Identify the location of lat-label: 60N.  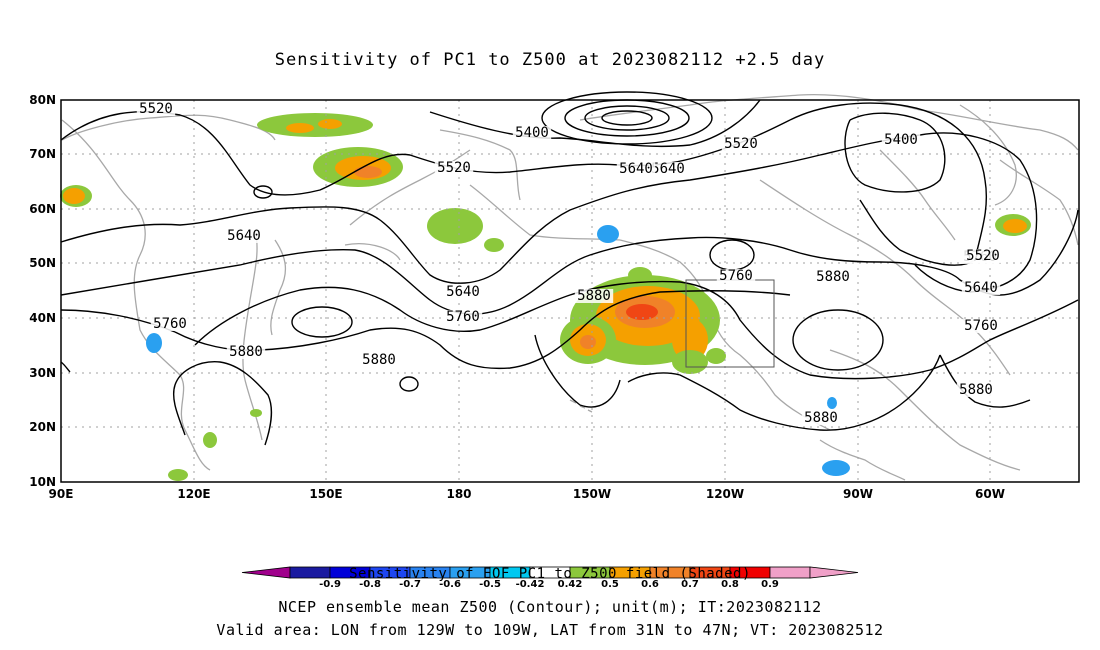
(42, 209).